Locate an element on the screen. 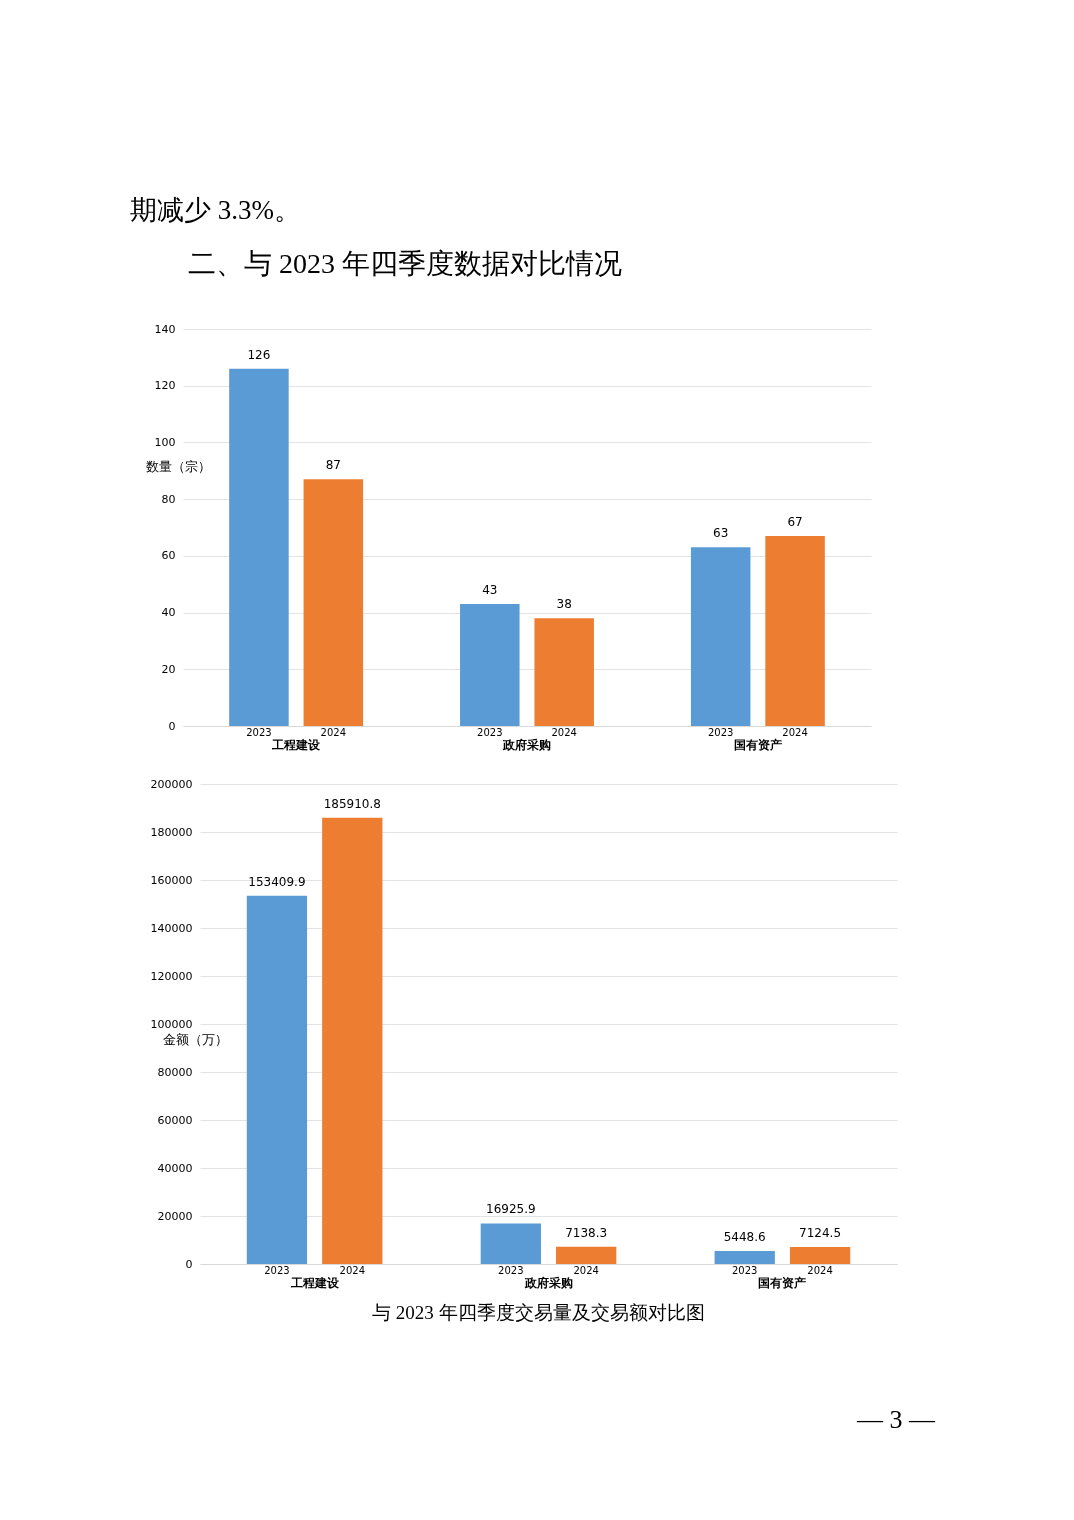  y-tick-label: 100 is located at coordinates (165, 442).